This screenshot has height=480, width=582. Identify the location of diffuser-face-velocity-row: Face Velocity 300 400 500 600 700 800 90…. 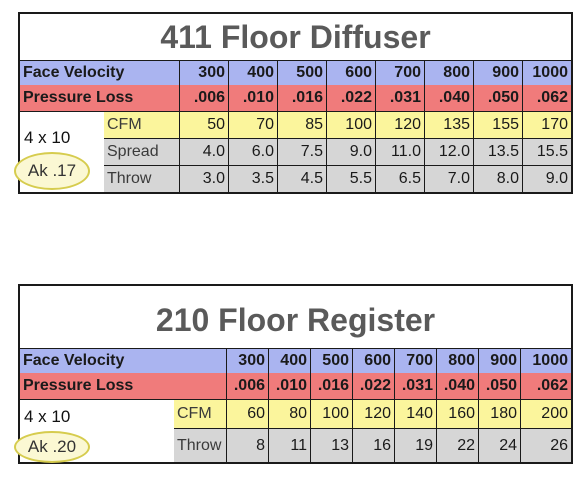
(295, 73).